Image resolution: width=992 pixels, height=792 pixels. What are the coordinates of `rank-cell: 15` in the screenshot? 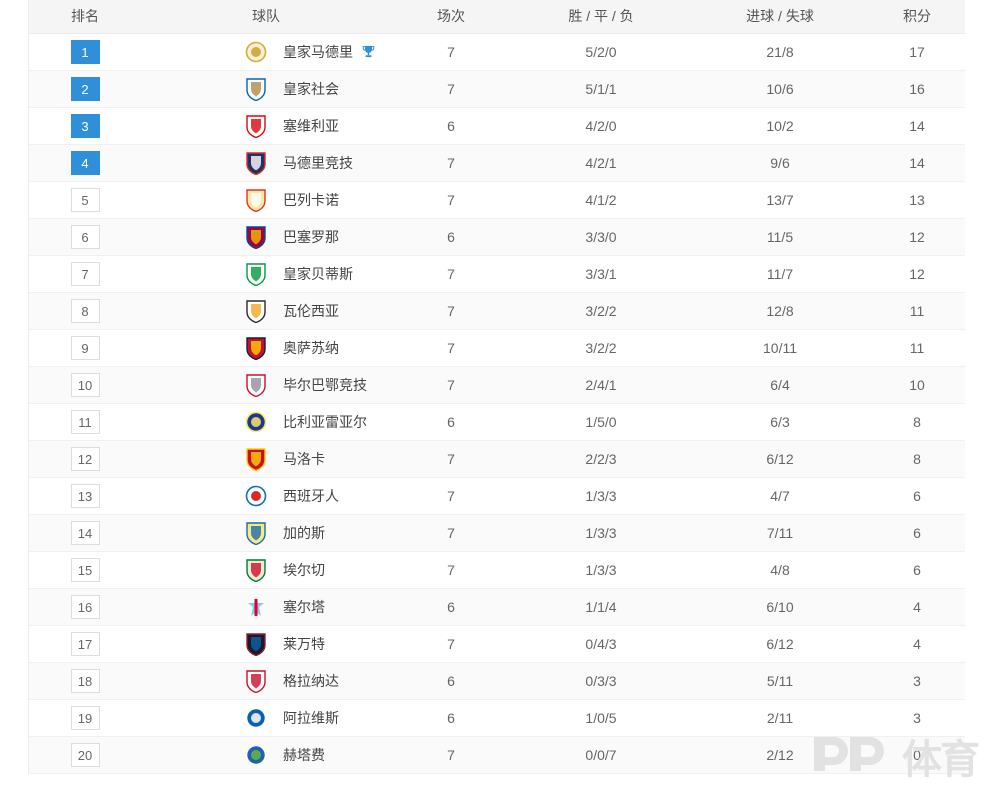 It's located at (85, 569).